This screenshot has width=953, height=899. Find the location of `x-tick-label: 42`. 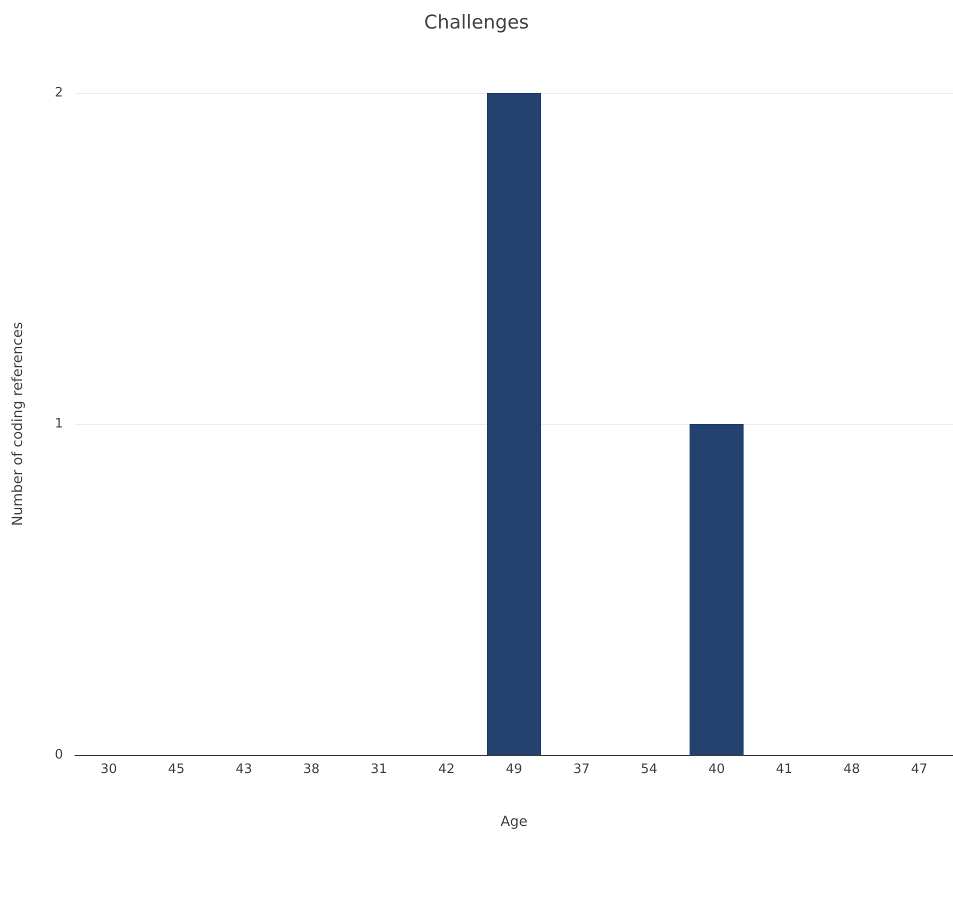

x-tick-label: 42 is located at coordinates (446, 769).